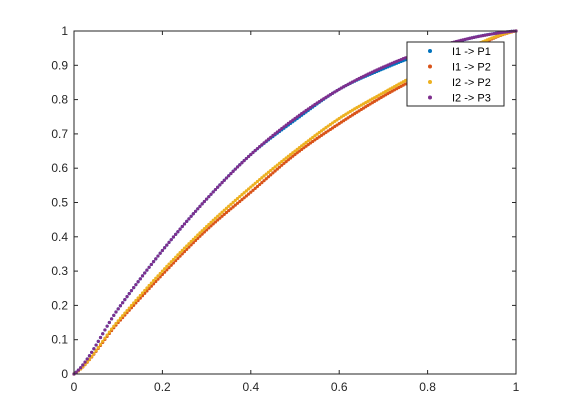 This screenshot has height=420, width=570. I want to click on legend: I1 -> P1 I1 -> P2 I2 -> P2 I2 -> P3, so click(455, 74).